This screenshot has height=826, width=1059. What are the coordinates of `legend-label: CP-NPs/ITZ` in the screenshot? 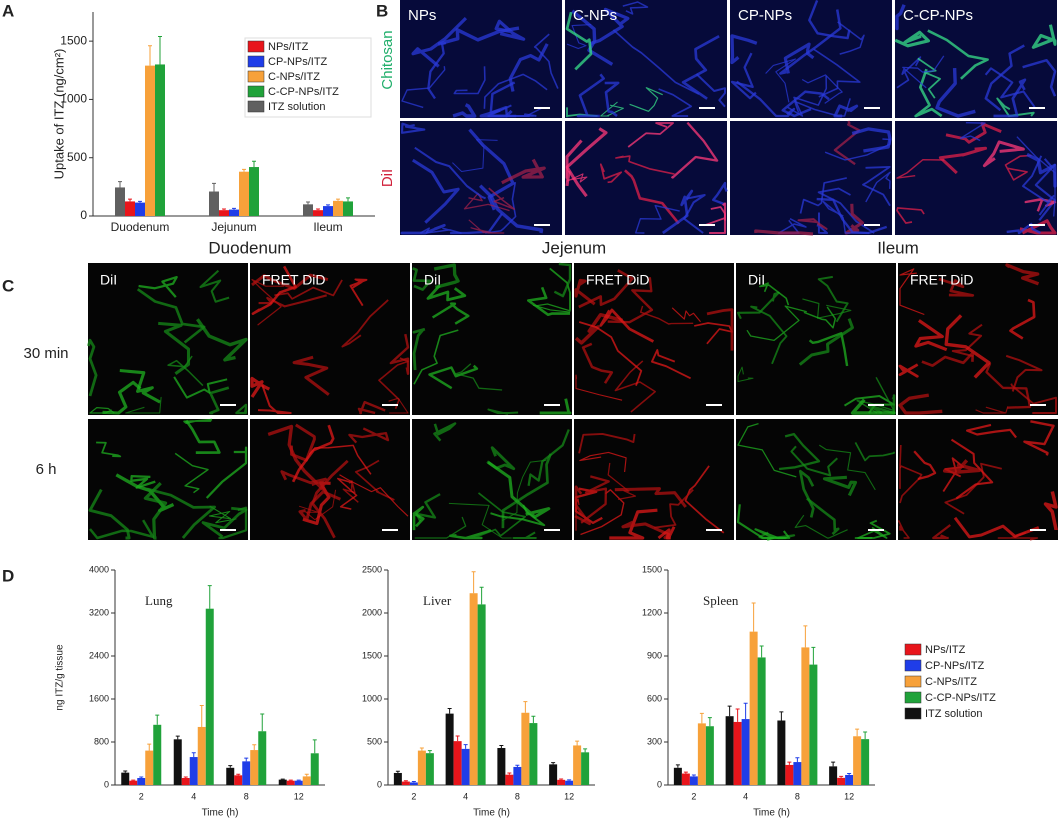 It's located at (955, 666).